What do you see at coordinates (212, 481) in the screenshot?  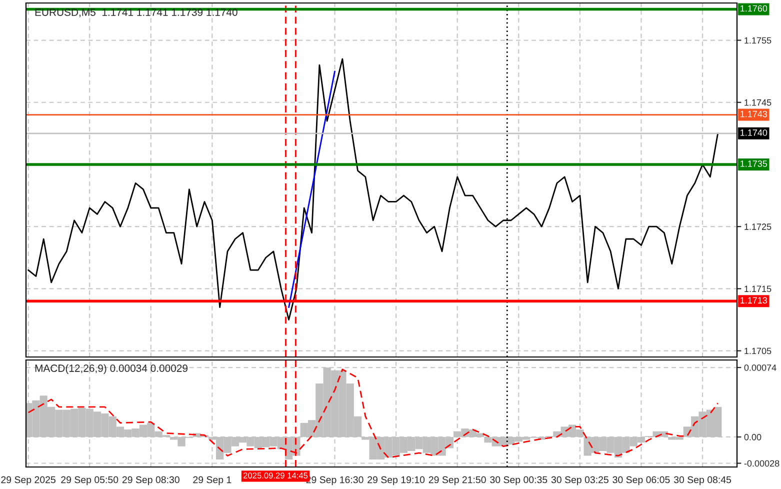 I see `x-tick-label: 29 Sep 1` at bounding box center [212, 481].